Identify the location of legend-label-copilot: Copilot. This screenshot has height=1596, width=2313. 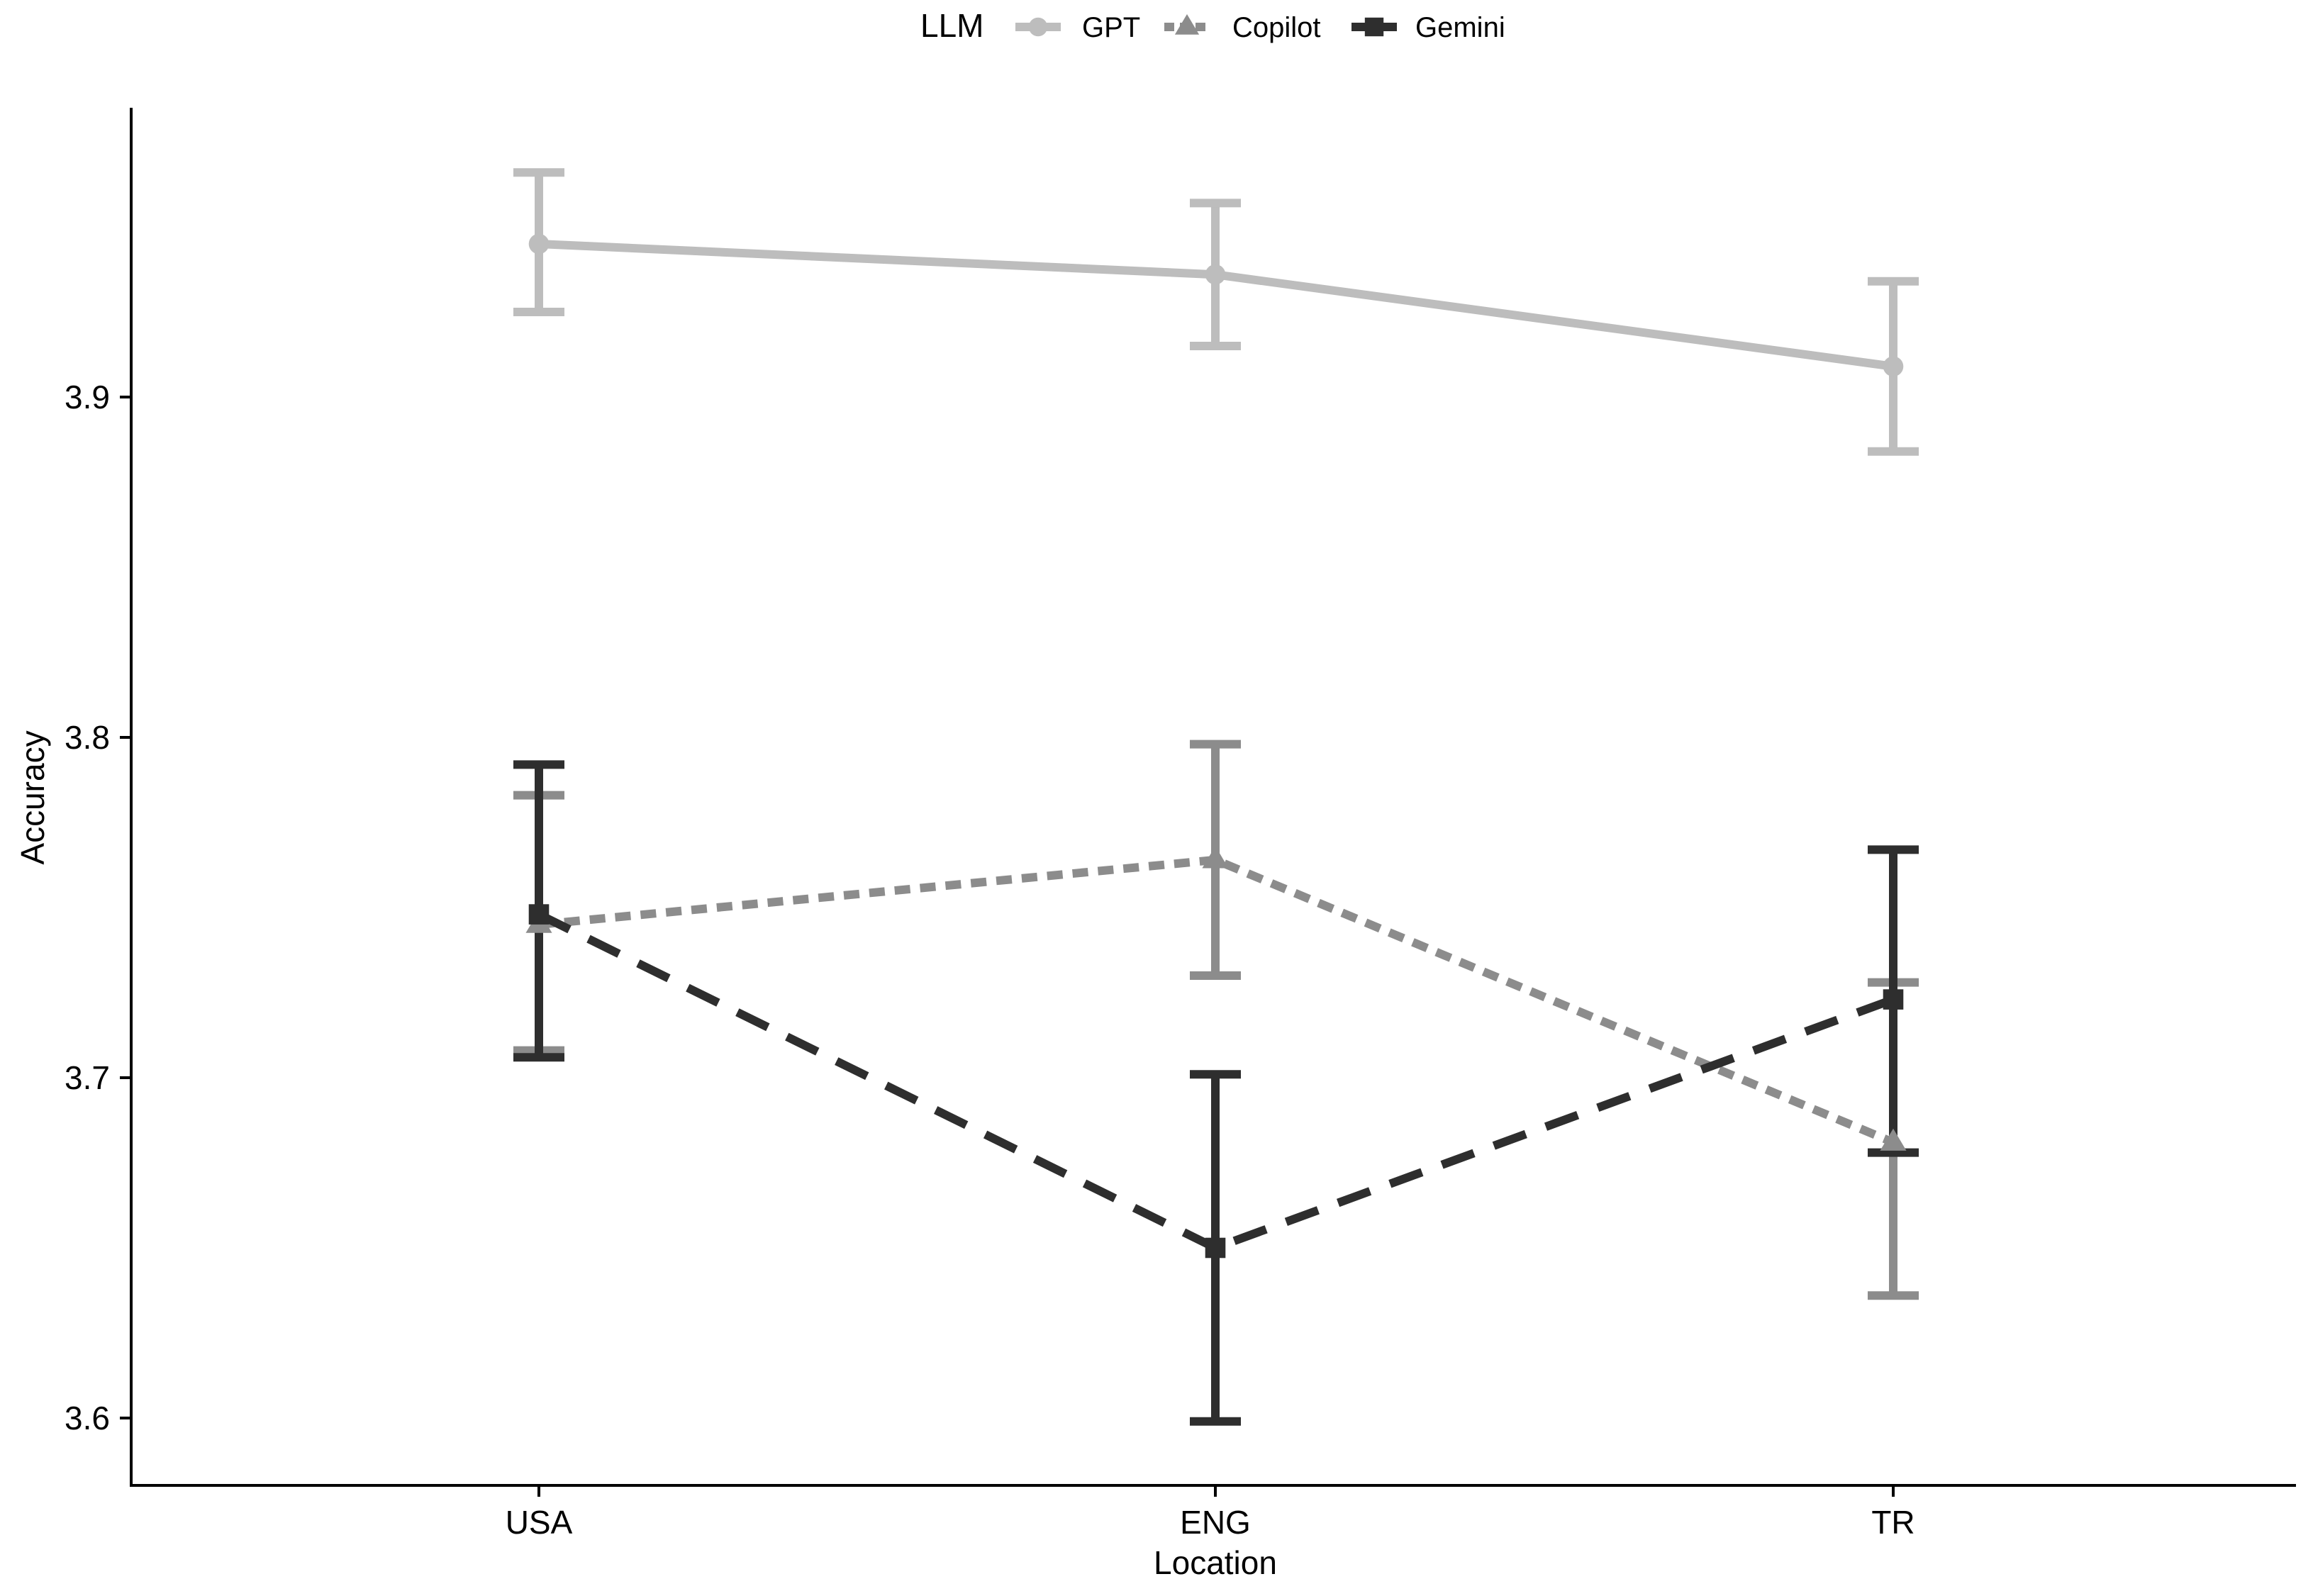
(1276, 28).